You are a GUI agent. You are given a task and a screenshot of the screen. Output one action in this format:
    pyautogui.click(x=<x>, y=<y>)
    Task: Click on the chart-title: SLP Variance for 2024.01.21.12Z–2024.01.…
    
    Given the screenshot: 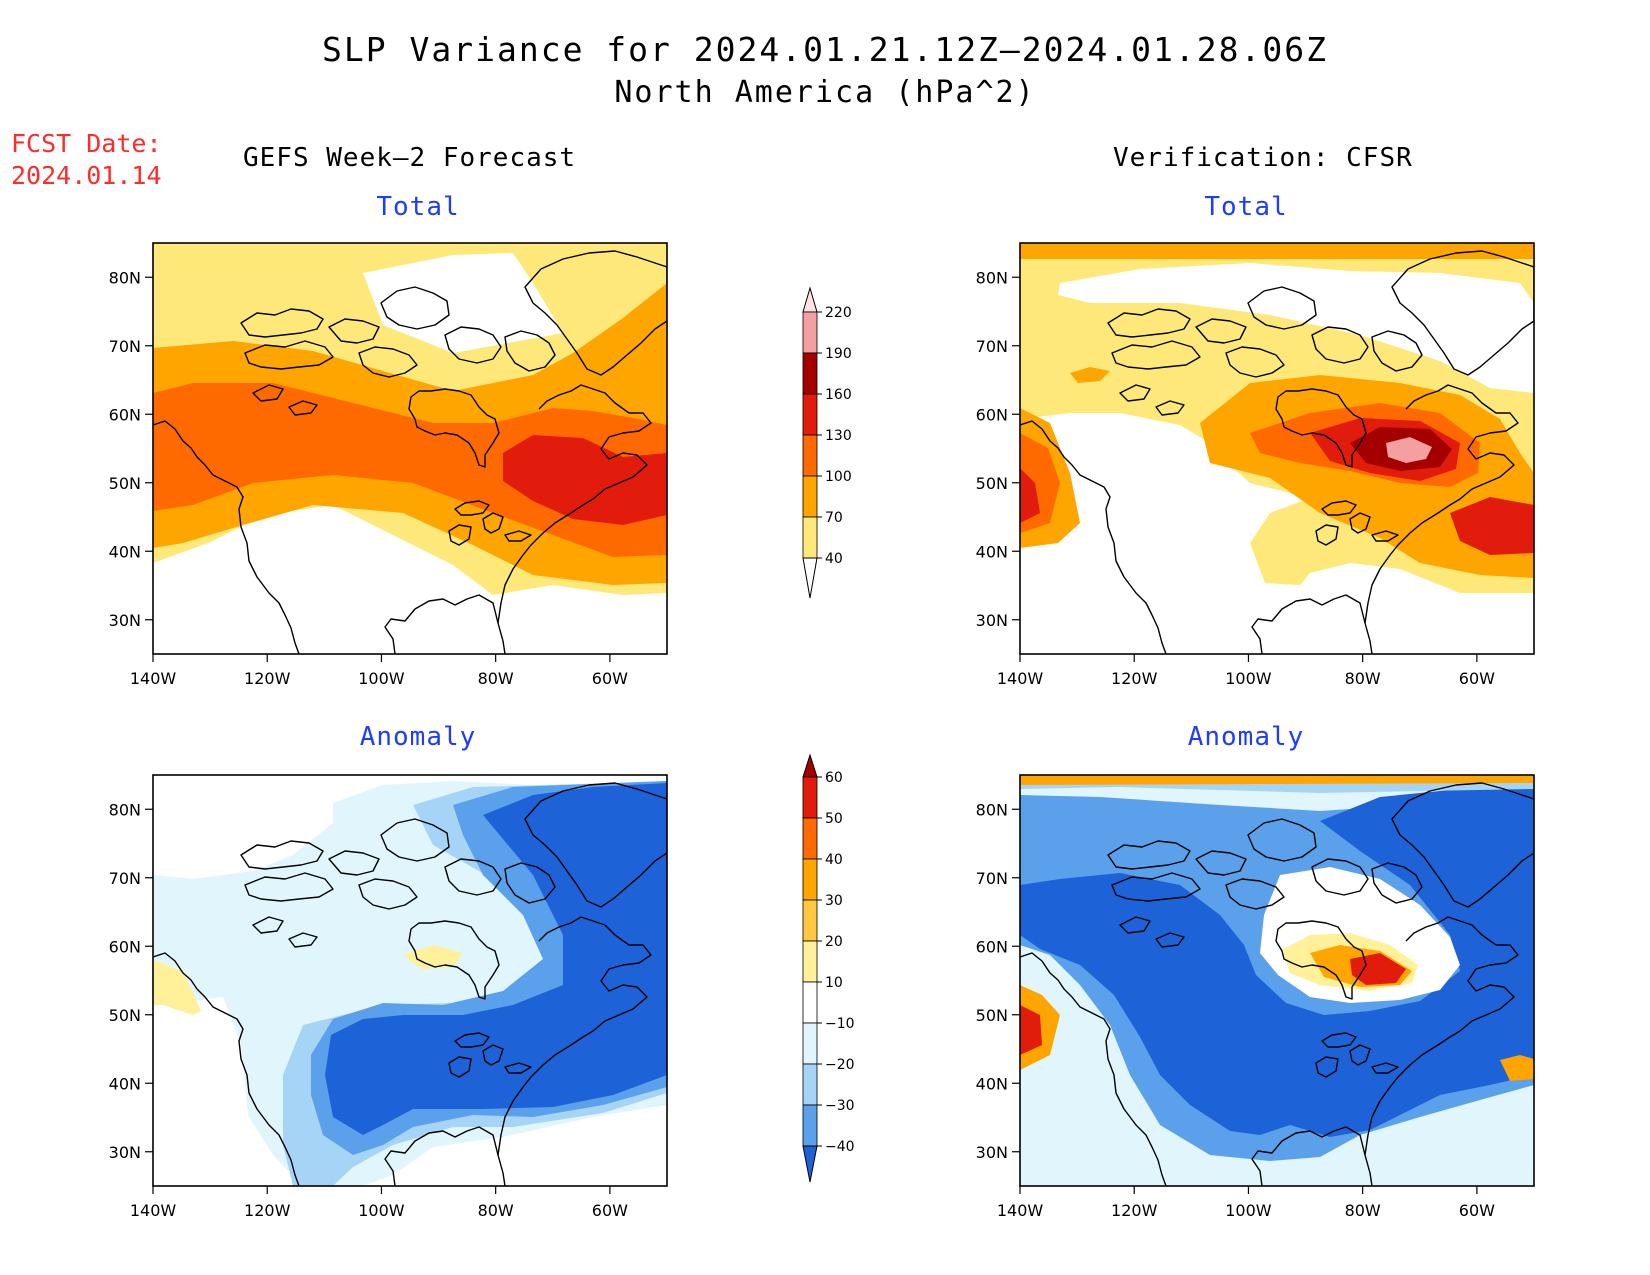 What is the action you would take?
    pyautogui.click(x=825, y=49)
    